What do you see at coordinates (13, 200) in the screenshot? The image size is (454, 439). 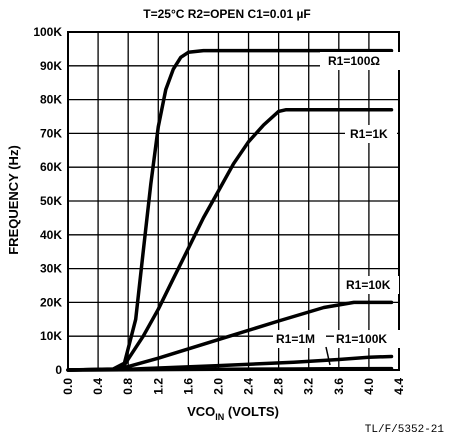 I see `y-axis-label: FREQUENCY (Hz)` at bounding box center [13, 200].